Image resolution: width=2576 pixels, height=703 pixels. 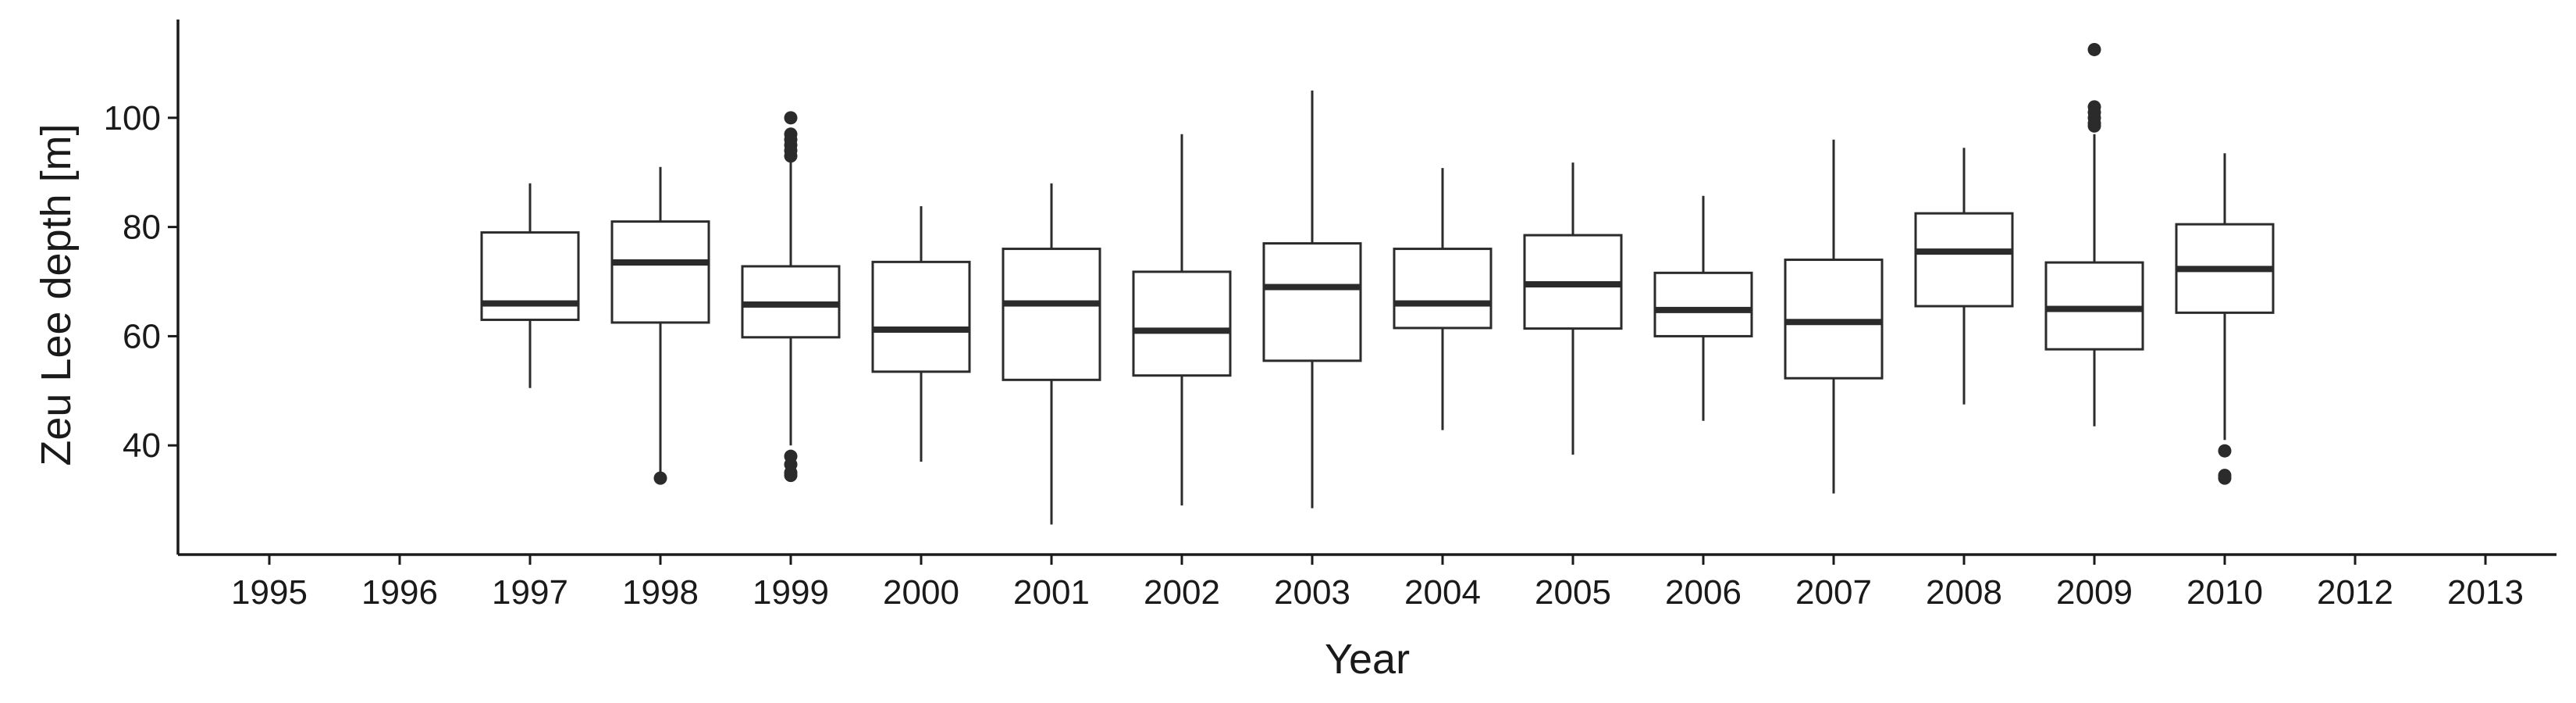 What do you see at coordinates (1834, 316) in the screenshot?
I see `box-2007` at bounding box center [1834, 316].